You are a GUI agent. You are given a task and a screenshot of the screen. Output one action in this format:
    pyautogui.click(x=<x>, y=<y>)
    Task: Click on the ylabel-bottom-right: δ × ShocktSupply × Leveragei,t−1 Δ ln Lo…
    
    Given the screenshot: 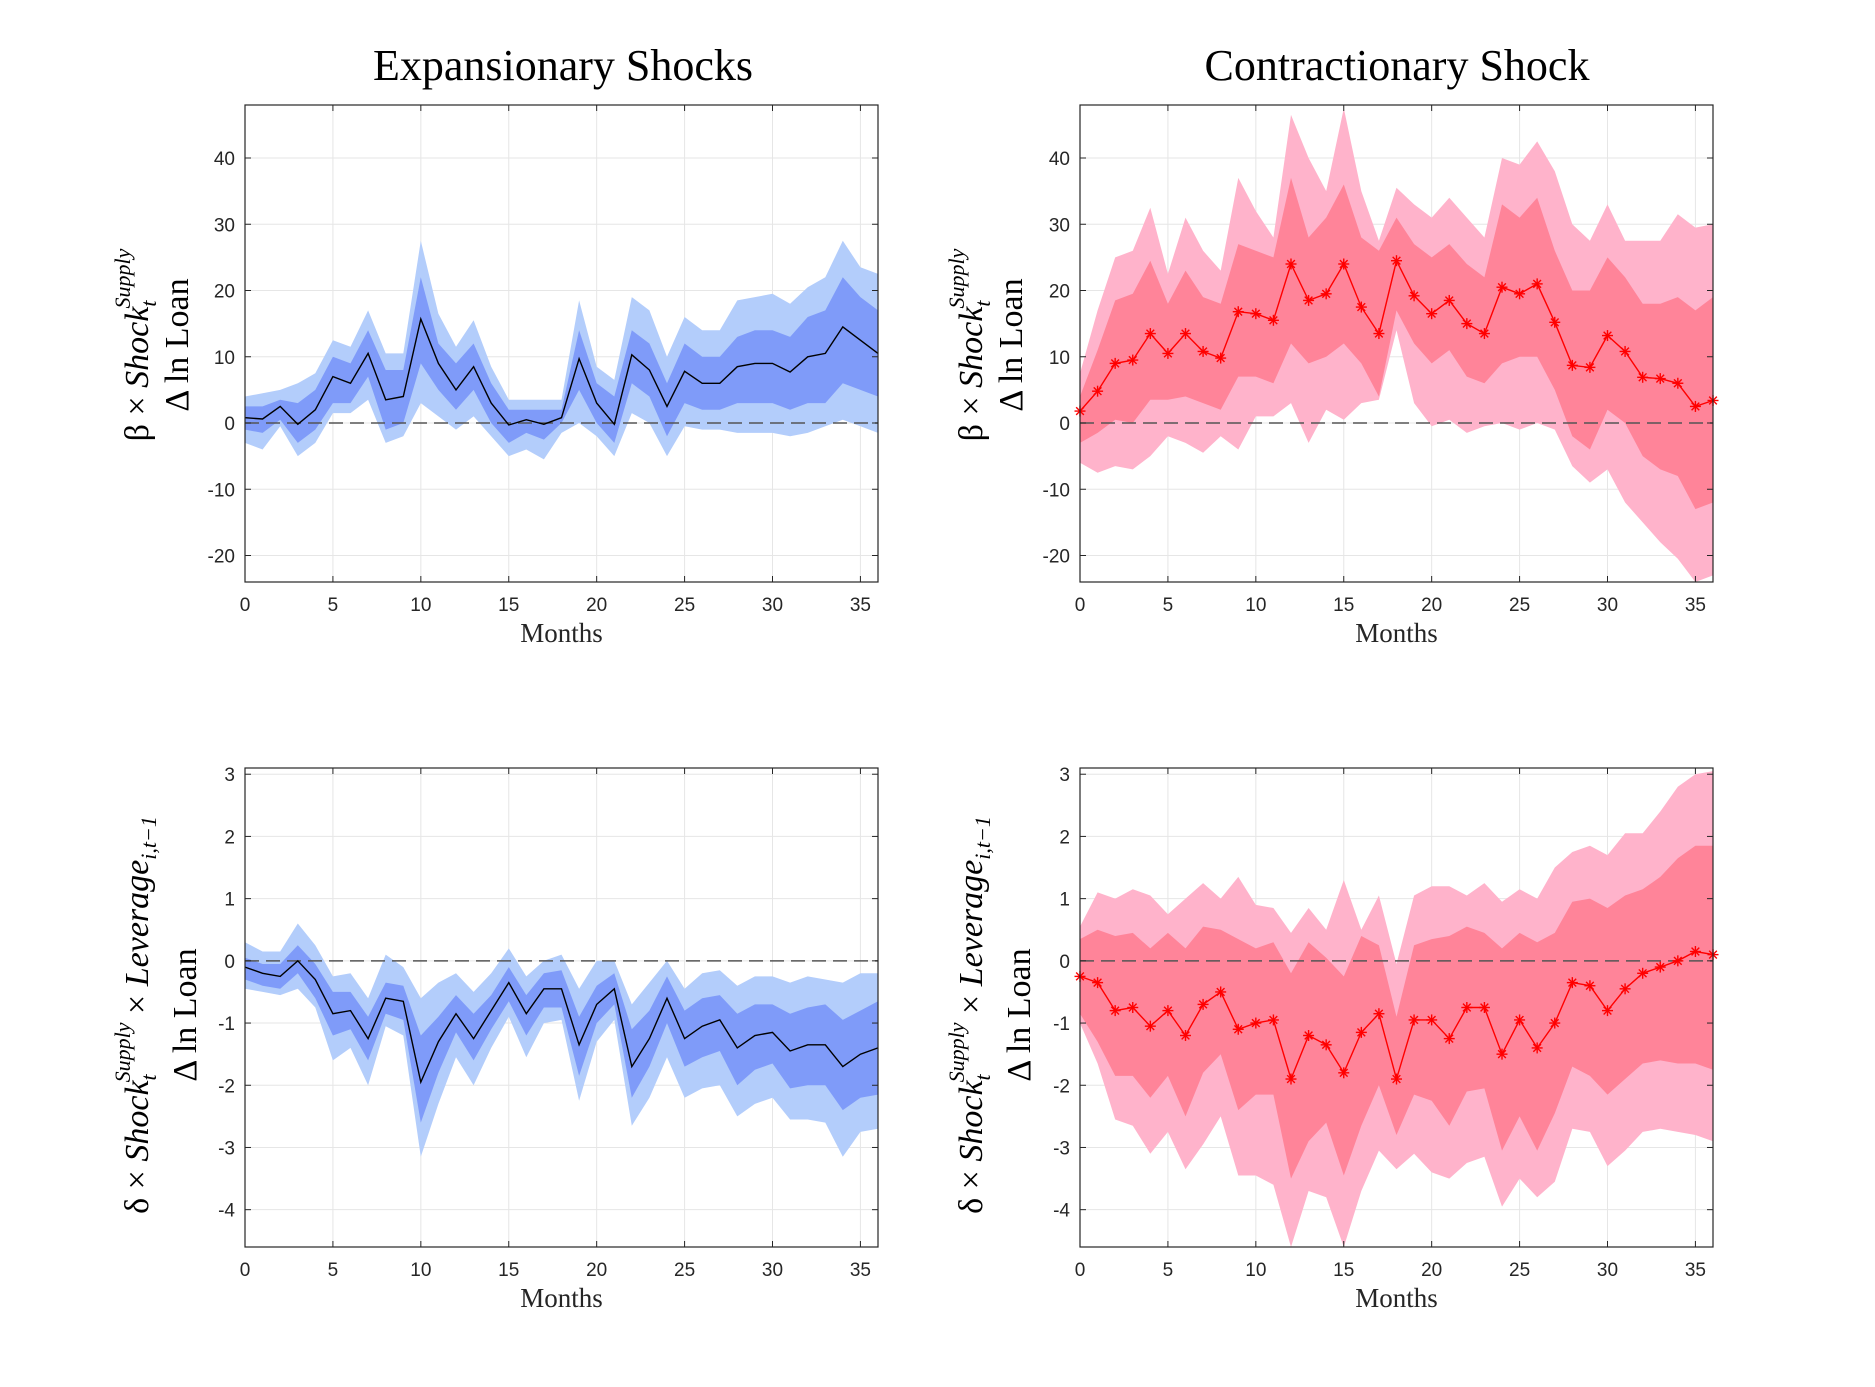 What is the action you would take?
    pyautogui.click(x=991, y=1015)
    